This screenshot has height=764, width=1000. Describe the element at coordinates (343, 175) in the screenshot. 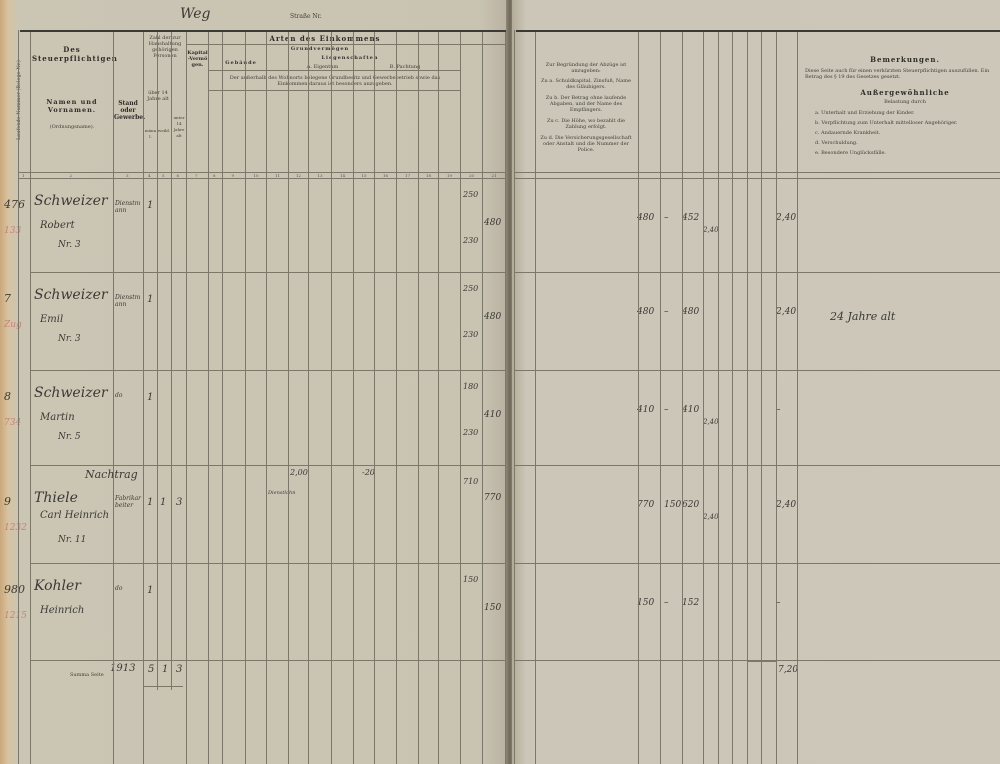

I see `column-number: 14` at that location.